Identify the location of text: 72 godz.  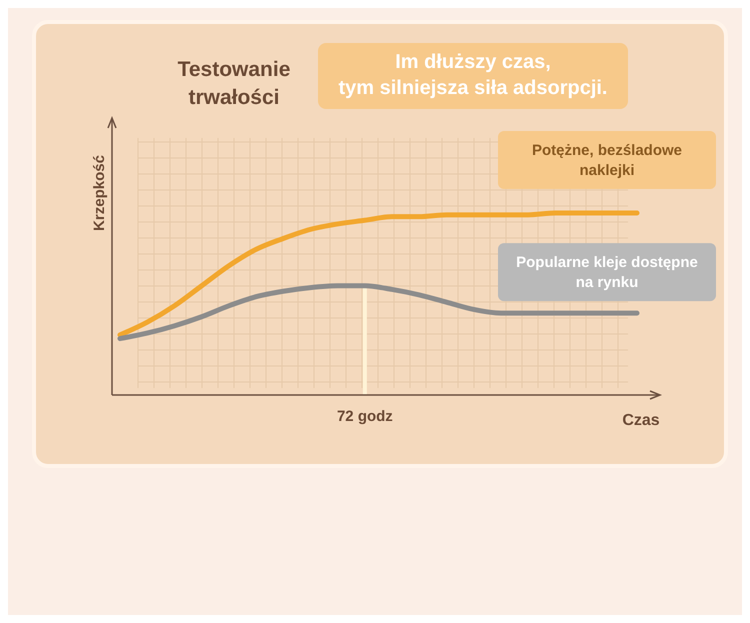
(364, 416).